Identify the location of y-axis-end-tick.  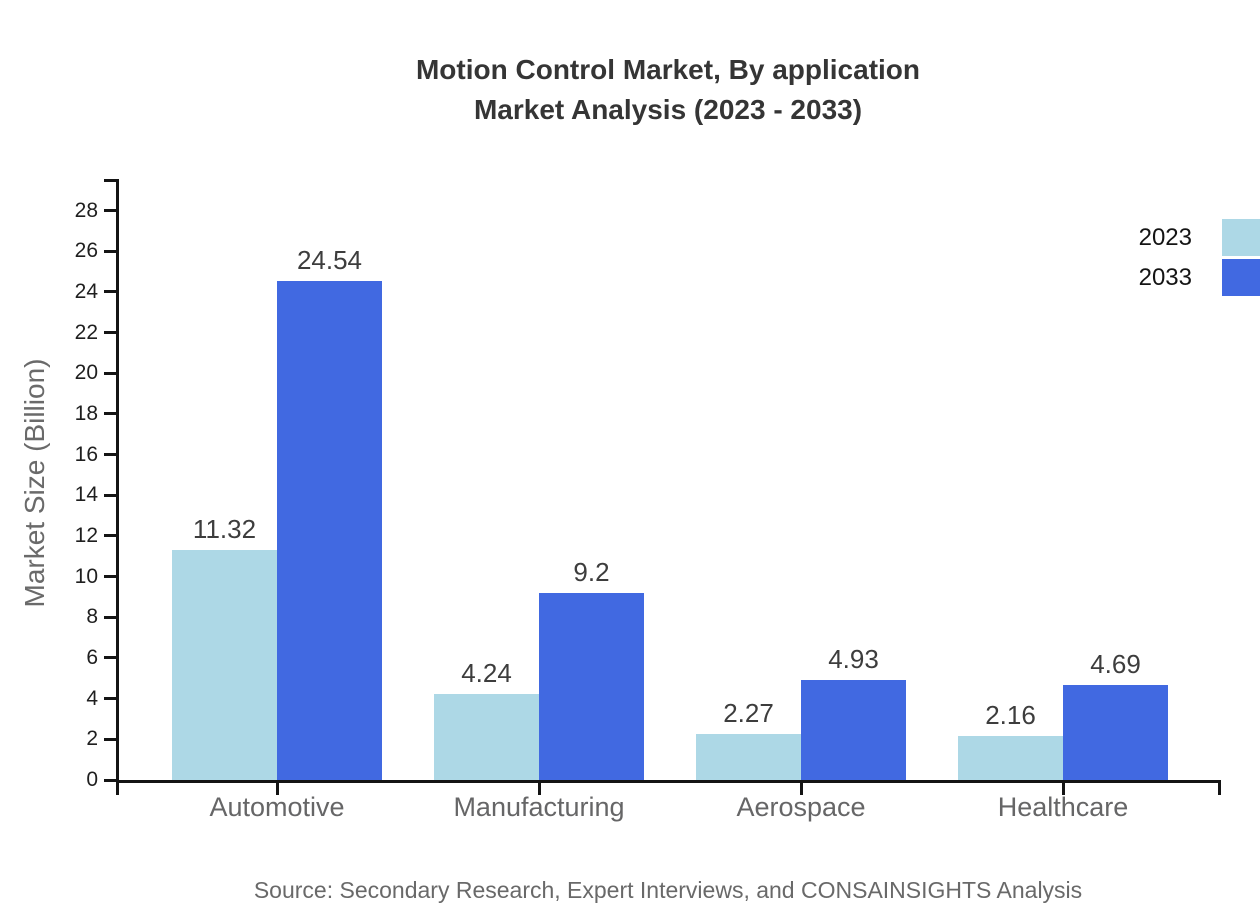
(110, 180).